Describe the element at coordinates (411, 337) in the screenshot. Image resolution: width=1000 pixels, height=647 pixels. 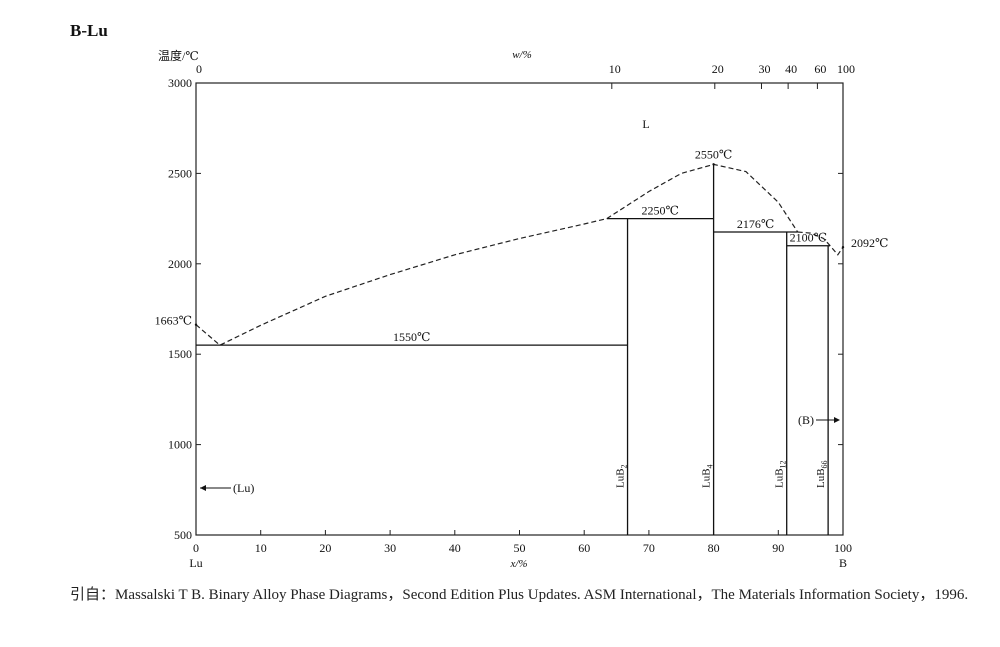
I see `isotherm-label: 1550℃` at that location.